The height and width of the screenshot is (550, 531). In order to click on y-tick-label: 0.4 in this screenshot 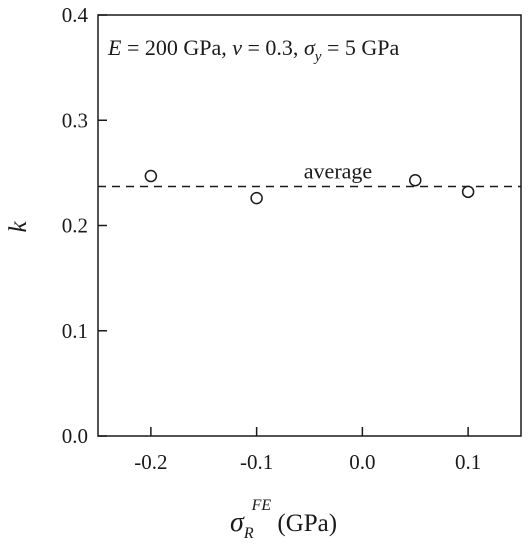, I will do `click(75, 15)`.